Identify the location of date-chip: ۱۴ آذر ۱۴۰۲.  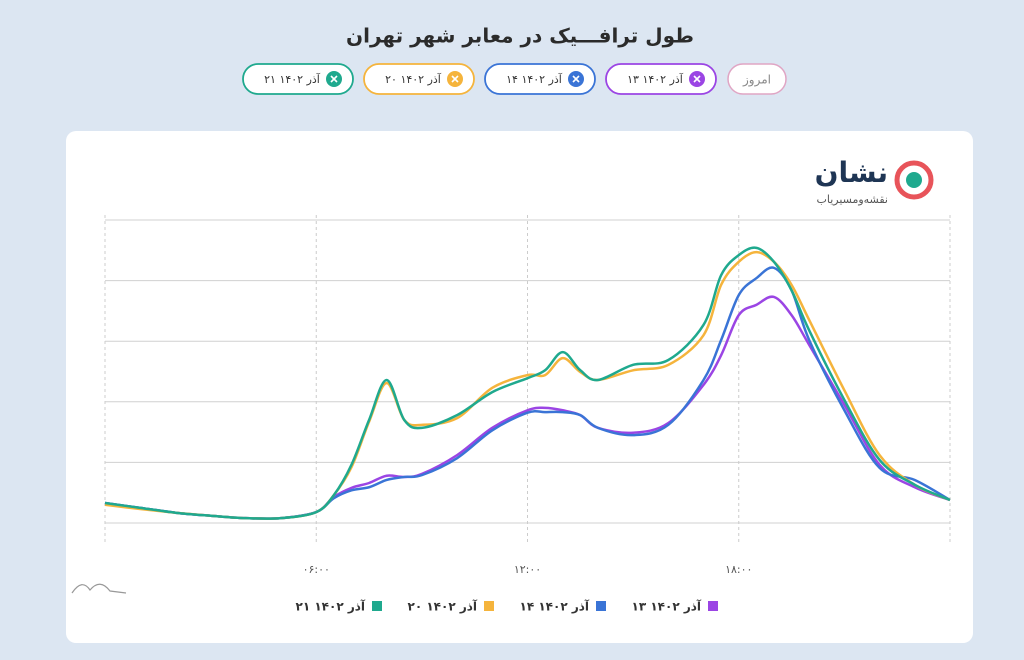
(540, 79).